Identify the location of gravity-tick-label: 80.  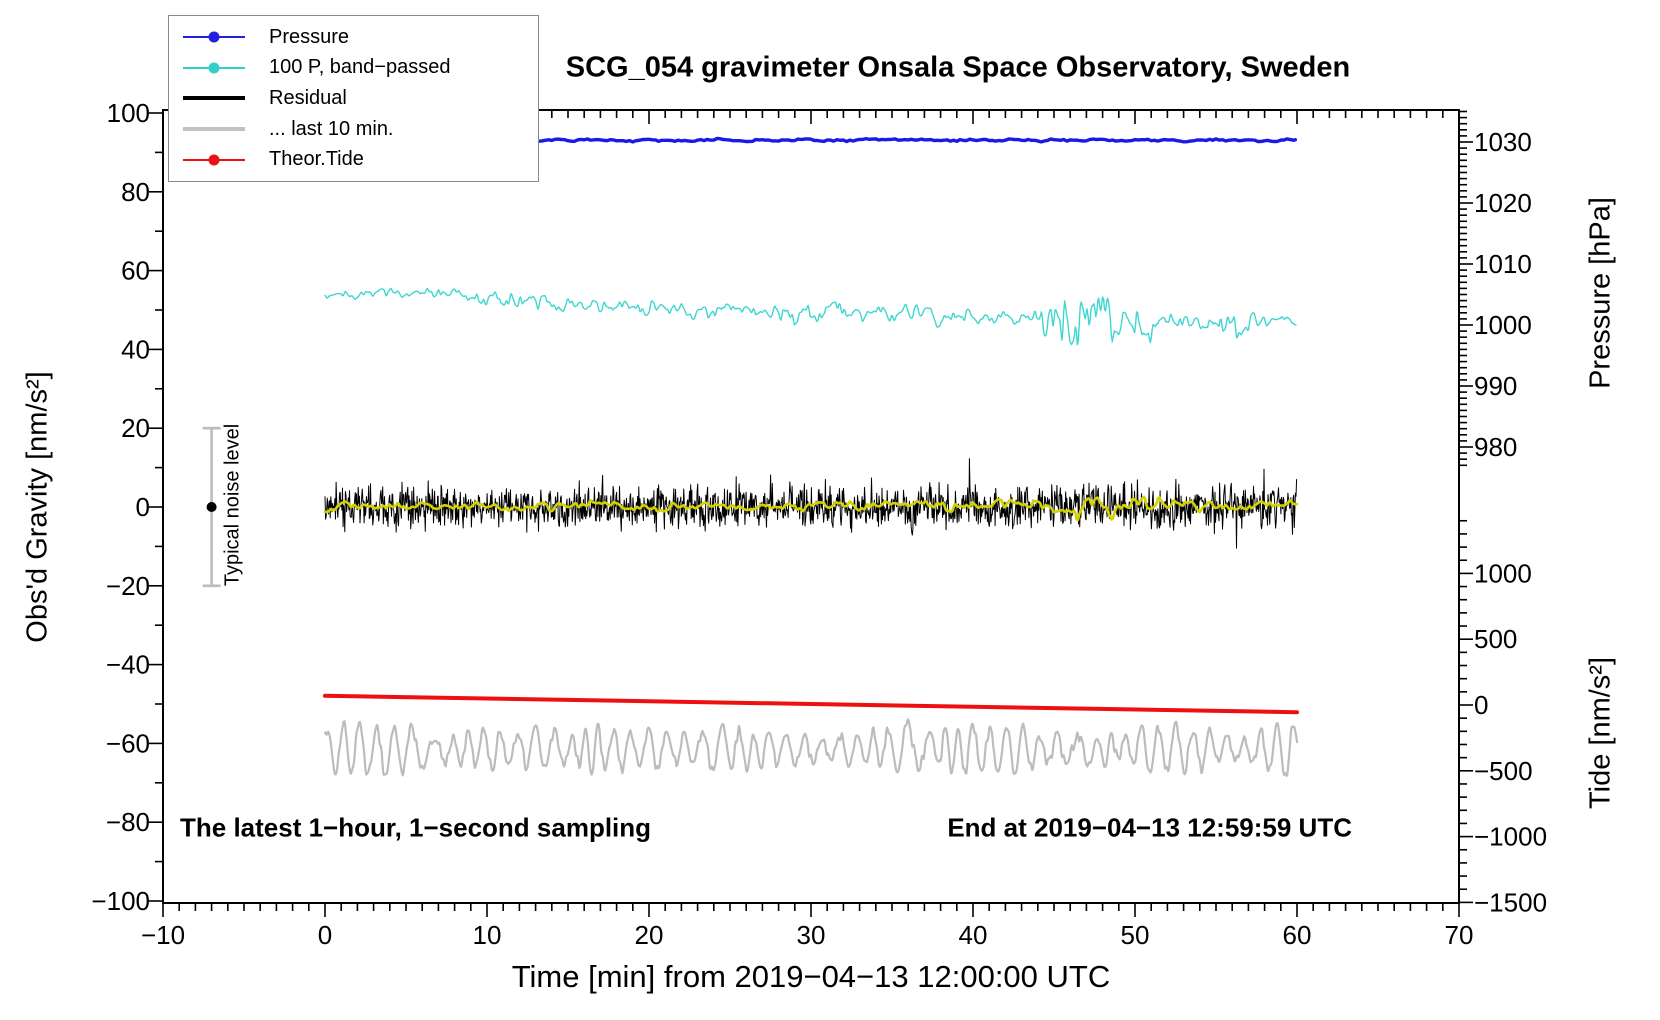
(135, 192).